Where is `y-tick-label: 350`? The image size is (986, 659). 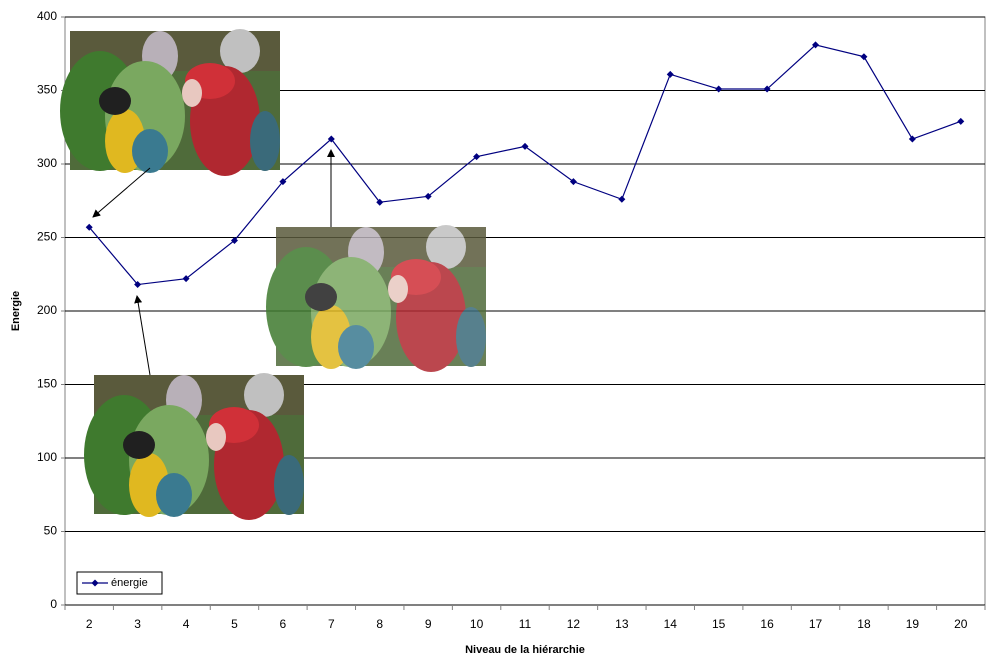
y-tick-label: 350 is located at coordinates (47, 90).